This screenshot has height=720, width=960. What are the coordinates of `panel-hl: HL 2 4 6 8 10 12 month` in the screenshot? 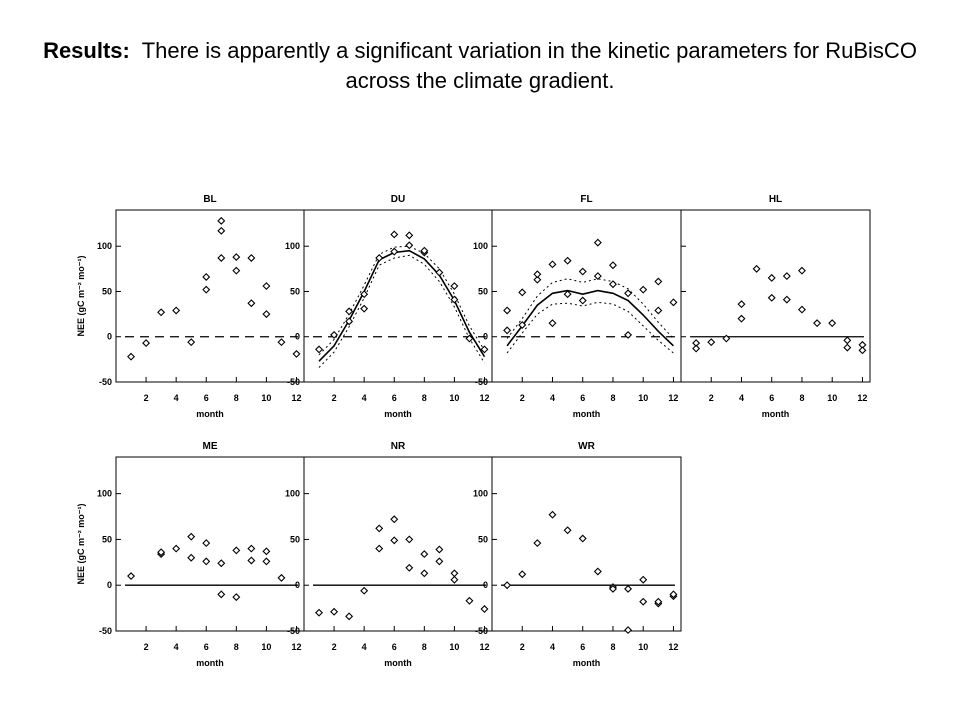 It's located at (775, 306).